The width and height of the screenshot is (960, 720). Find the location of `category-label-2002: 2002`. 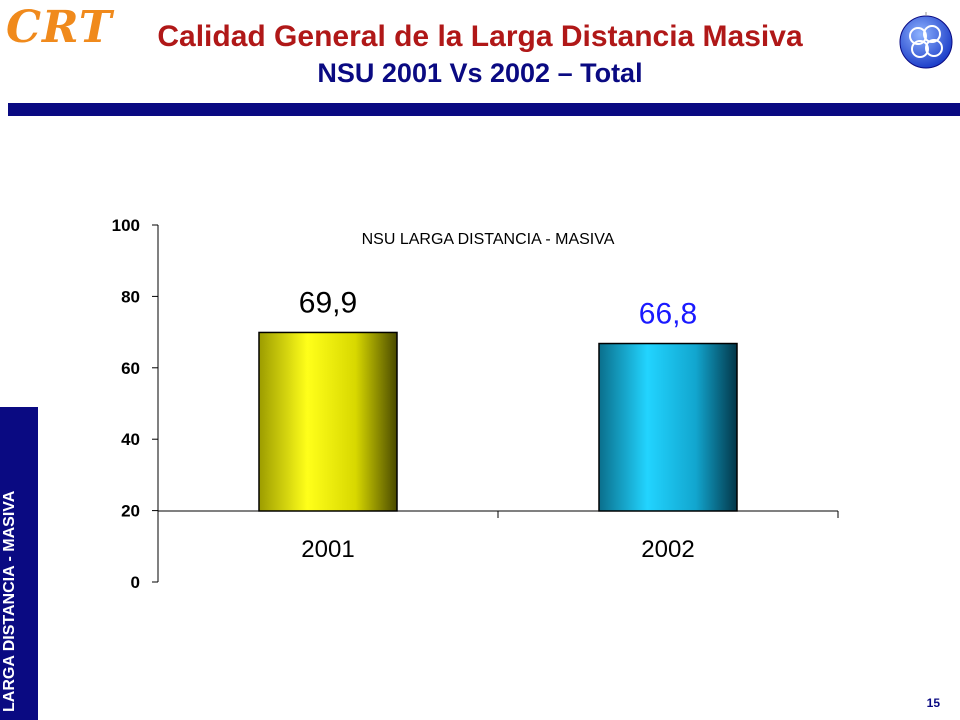

category-label-2002: 2002 is located at coordinates (667, 549).